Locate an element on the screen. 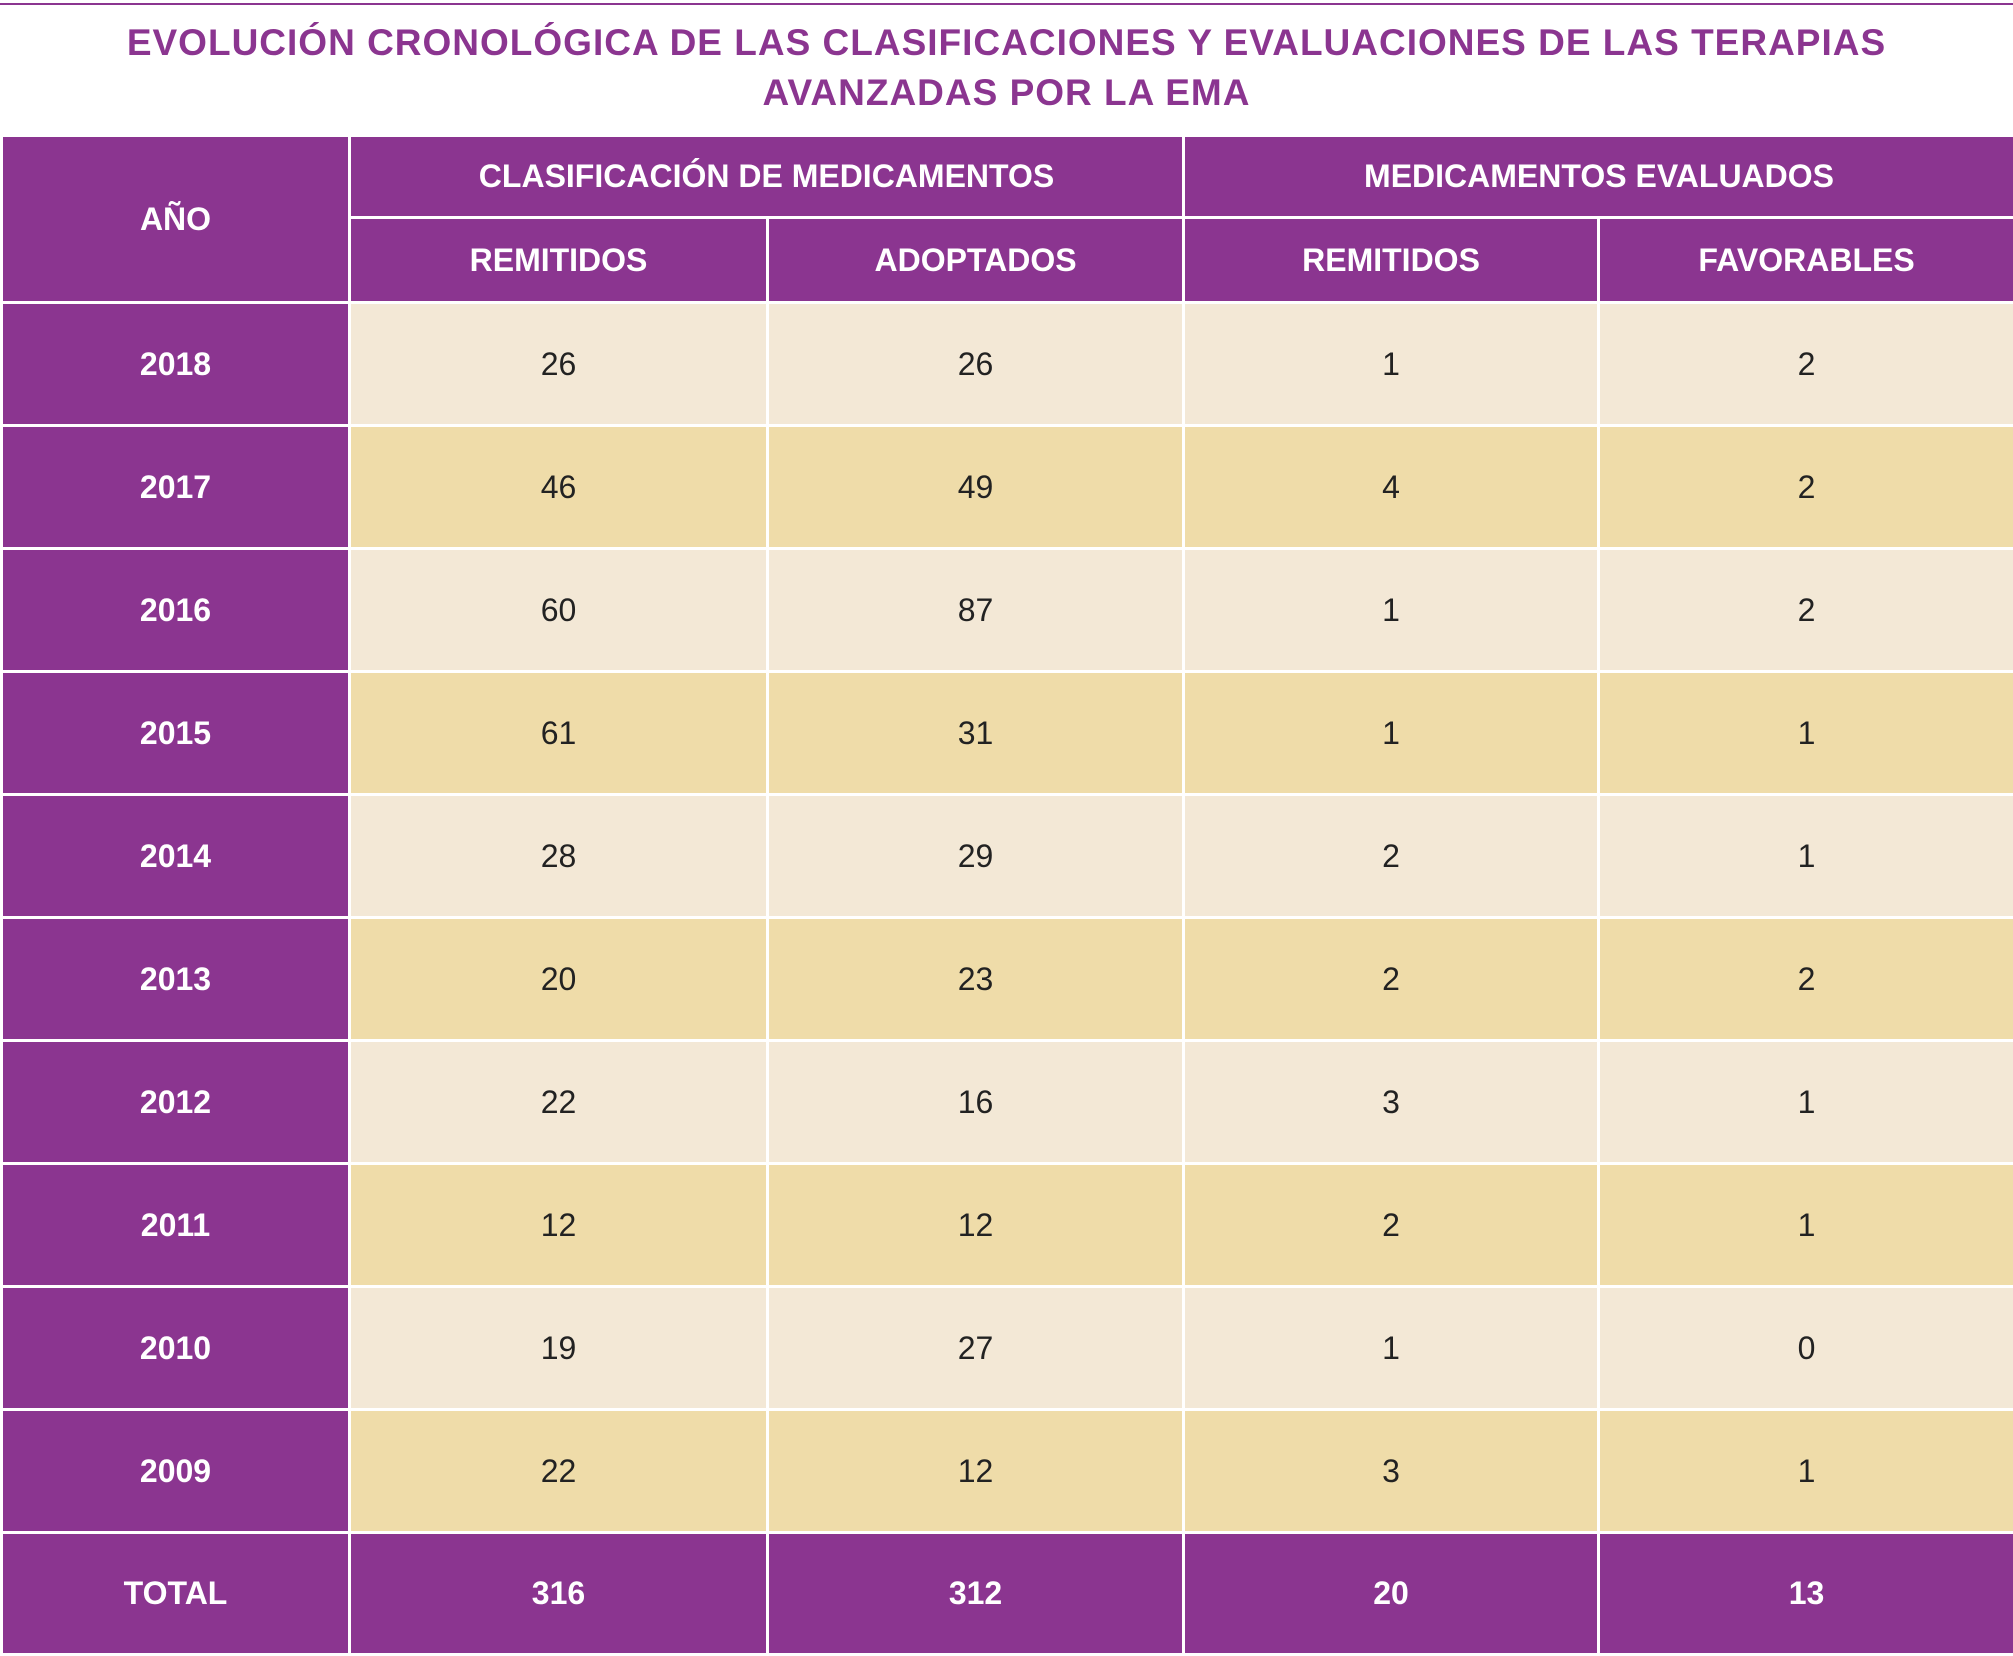 The height and width of the screenshot is (1656, 2013). column-header: ADOPTADOS is located at coordinates (976, 260).